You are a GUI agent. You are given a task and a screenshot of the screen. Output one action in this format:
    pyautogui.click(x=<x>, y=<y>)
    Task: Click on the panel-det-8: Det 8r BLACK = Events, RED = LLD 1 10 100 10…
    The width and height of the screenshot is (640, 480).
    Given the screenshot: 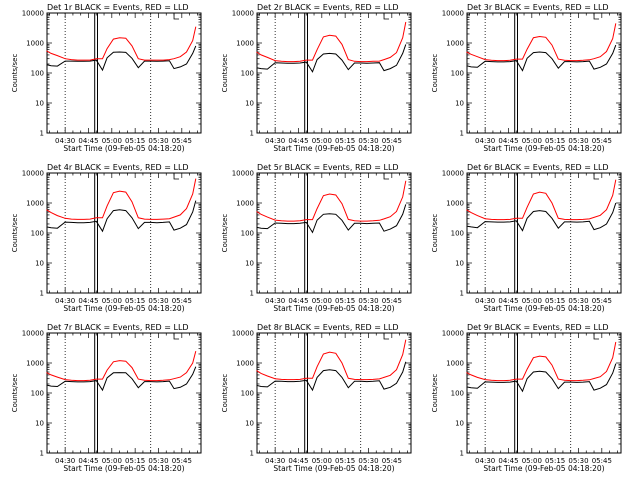 What is the action you would take?
    pyautogui.click(x=316, y=398)
    